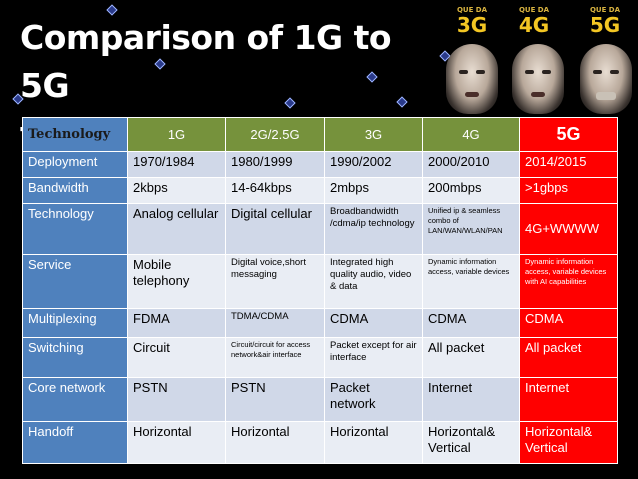 The image size is (638, 479). I want to click on table-header-row: Technology 1G 2G/2.5G 3G 4G 5G, so click(320, 134).